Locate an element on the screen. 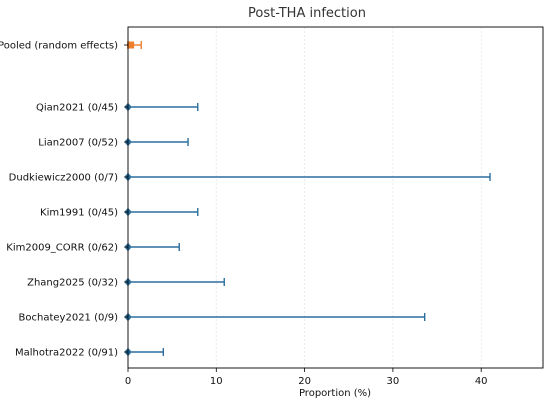 The width and height of the screenshot is (550, 403). pooled-label: Pooled (random effects) is located at coordinates (59, 46).